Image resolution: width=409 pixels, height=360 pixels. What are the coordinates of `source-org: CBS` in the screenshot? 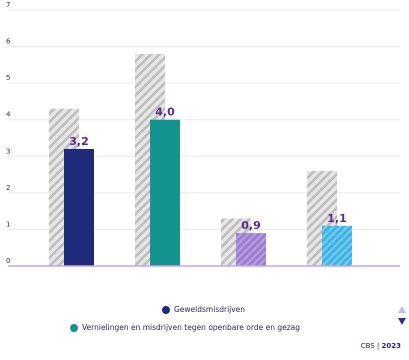 It's located at (367, 346).